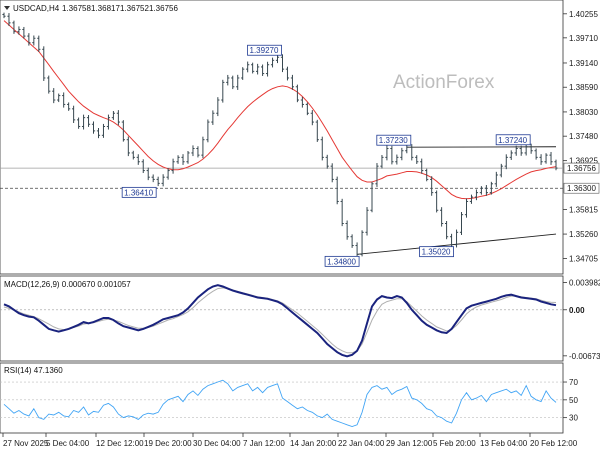  What do you see at coordinates (583, 259) in the screenshot?
I see `price-tick-label: 1.34705` at bounding box center [583, 259].